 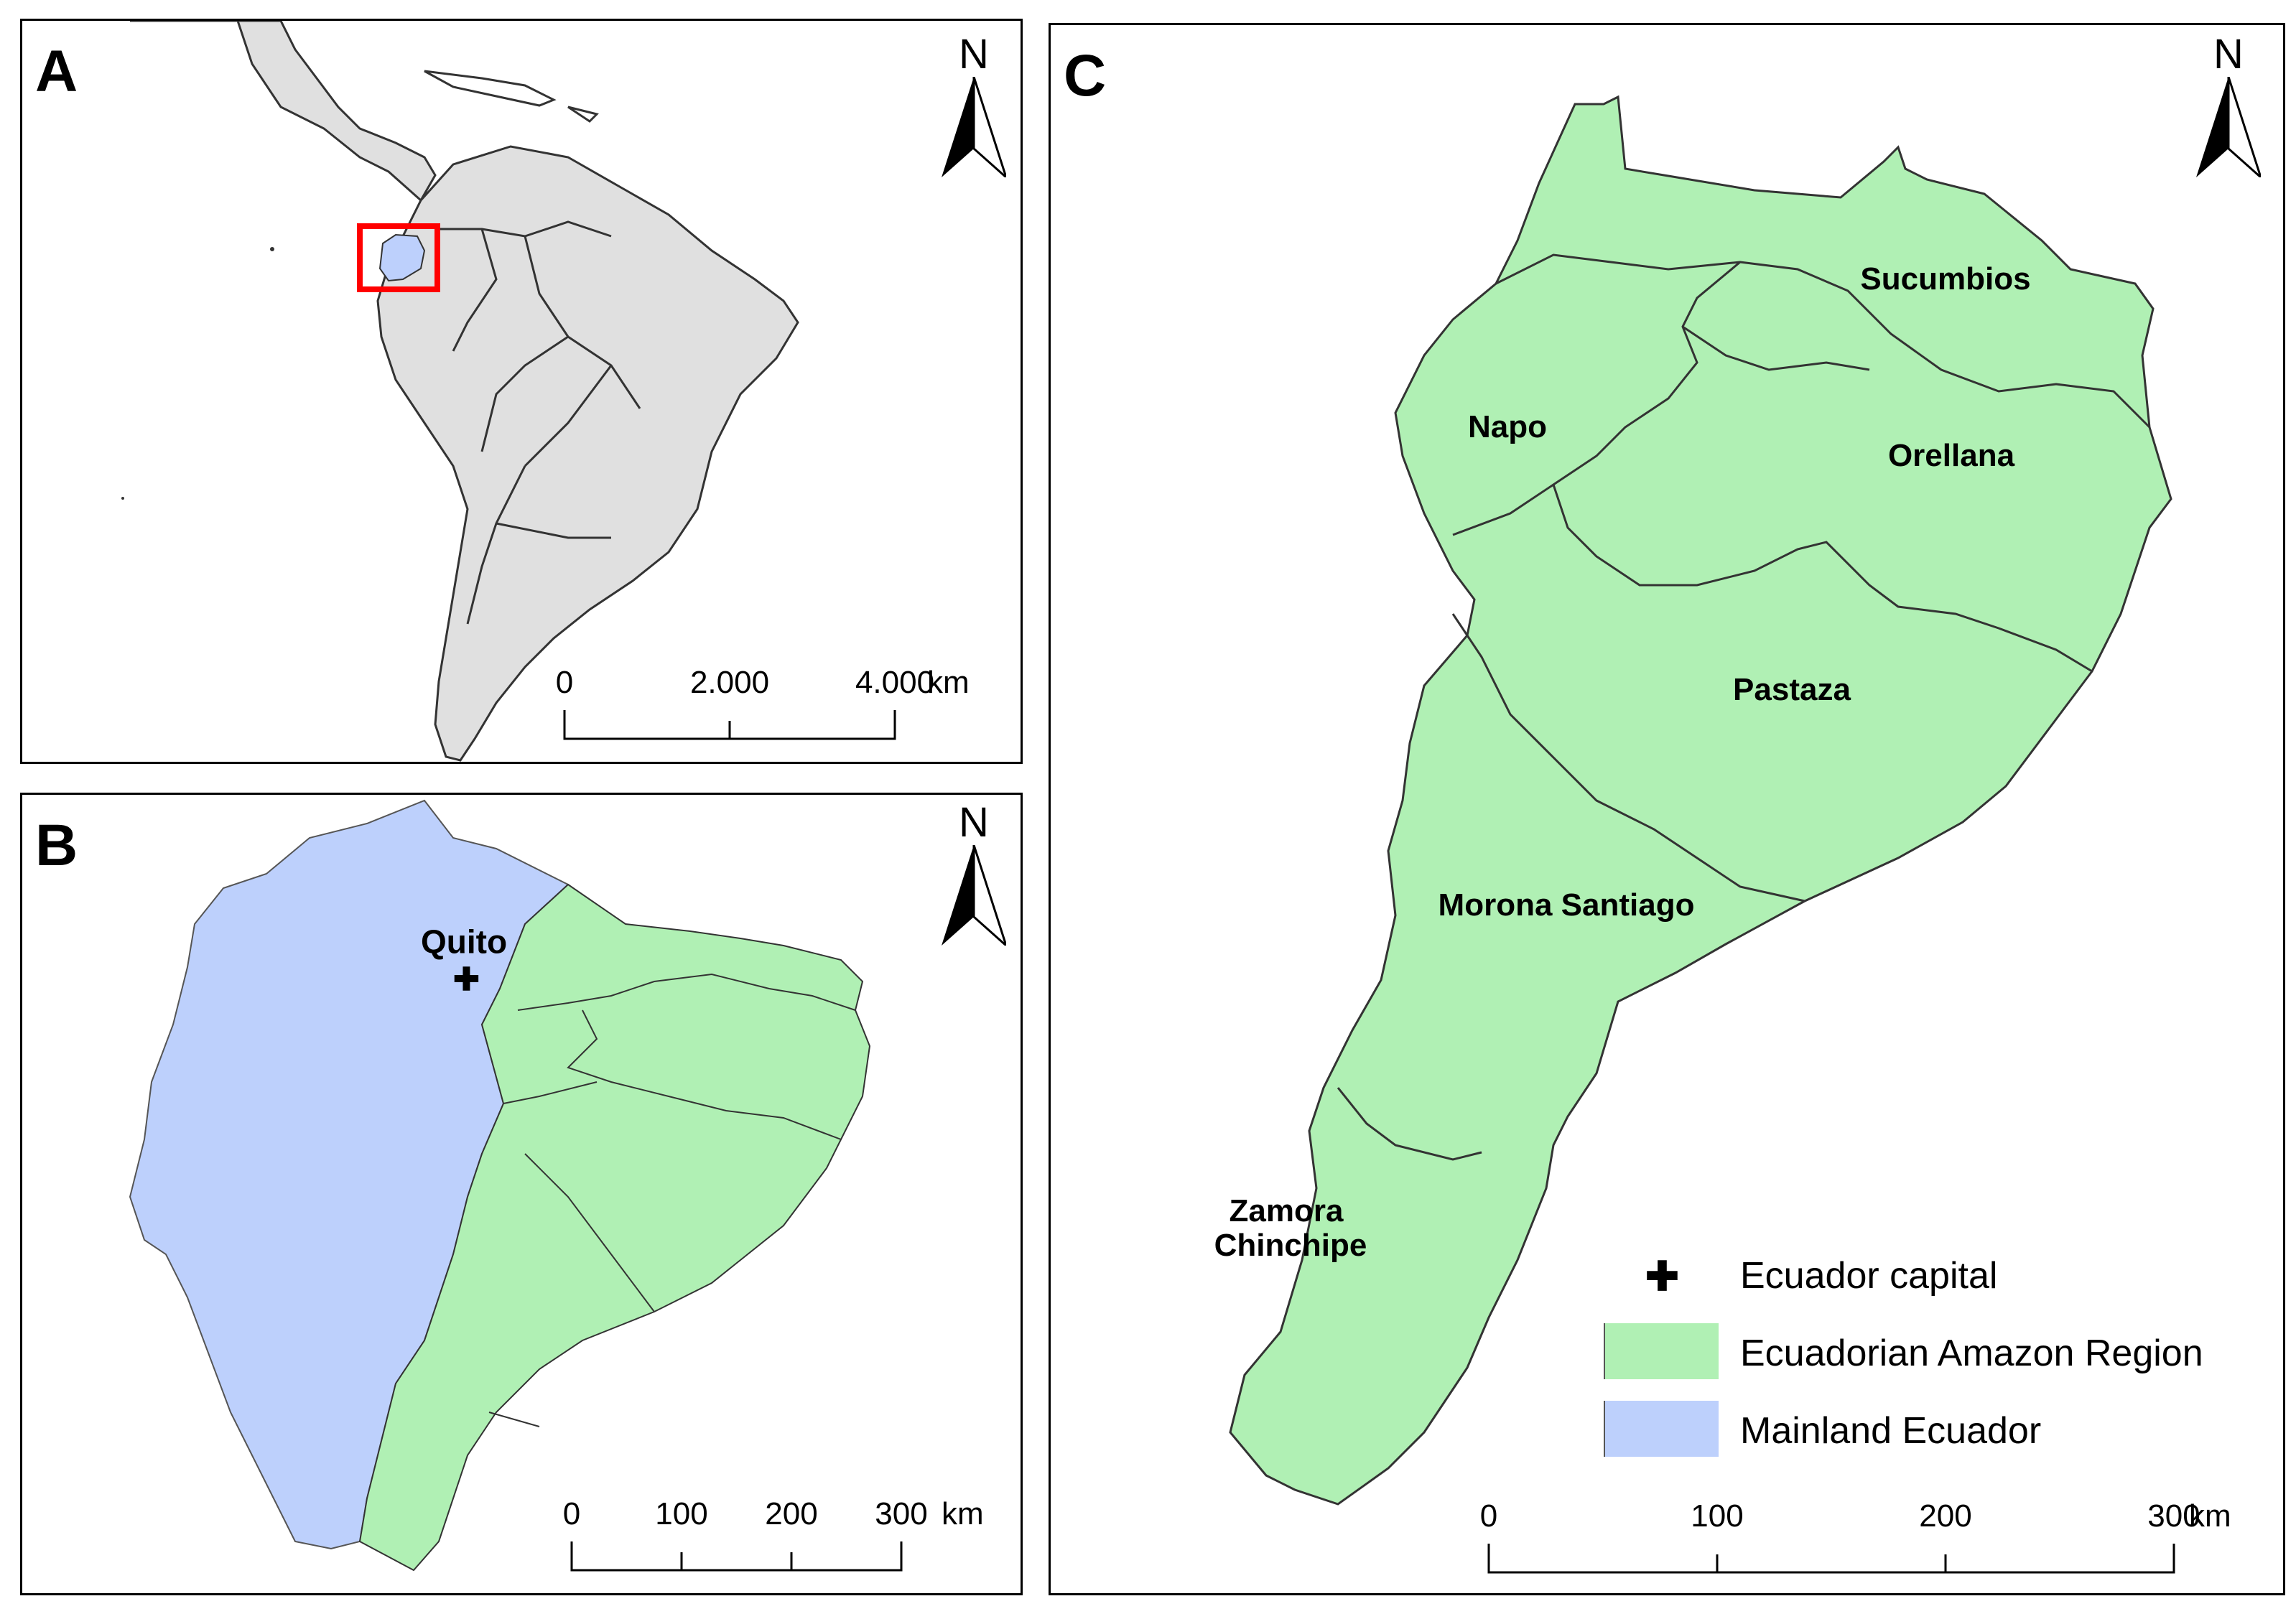 What do you see at coordinates (1662, 1429) in the screenshot?
I see `legend-swatch-mainland` at bounding box center [1662, 1429].